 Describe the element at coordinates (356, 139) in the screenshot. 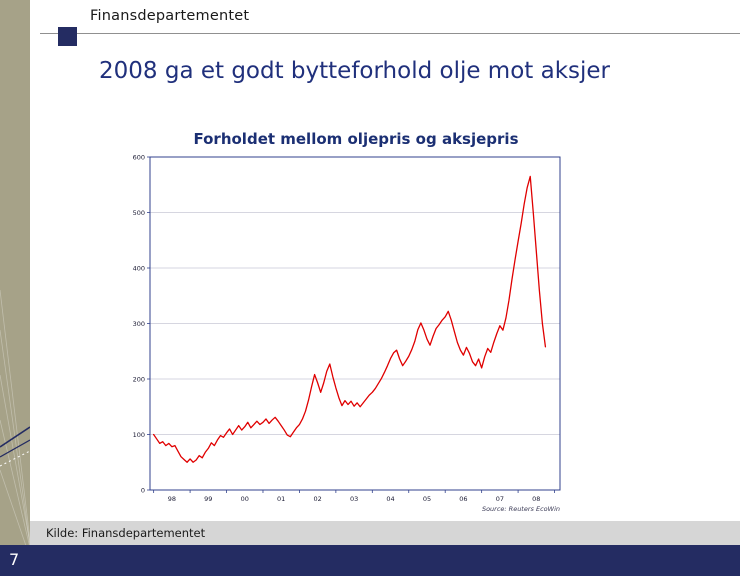

I see `chart-title: Forholdet mellom oljepris og aksjepris` at that location.